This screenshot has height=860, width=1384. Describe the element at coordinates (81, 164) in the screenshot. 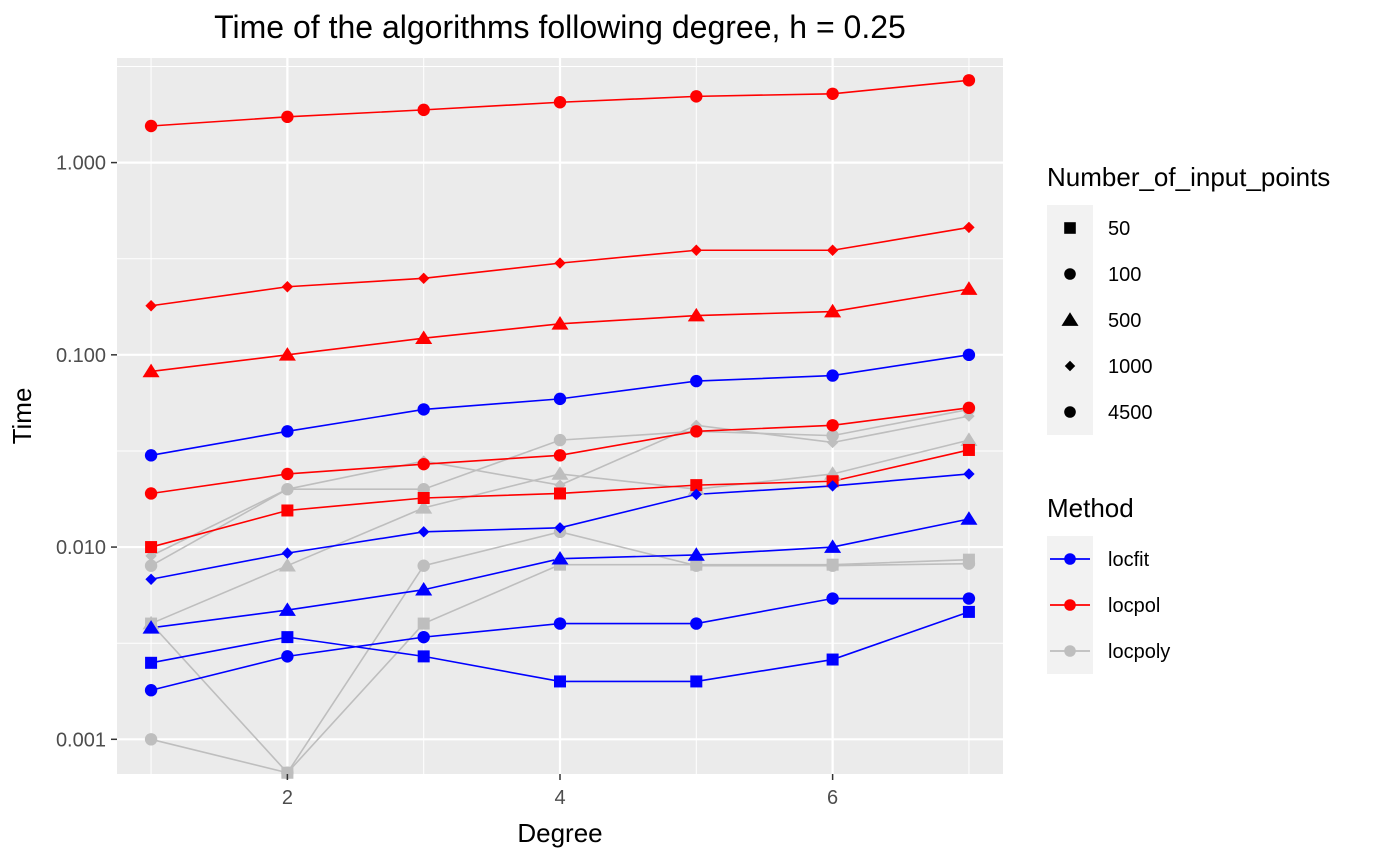

I see `y-tick-label: 1.000` at that location.